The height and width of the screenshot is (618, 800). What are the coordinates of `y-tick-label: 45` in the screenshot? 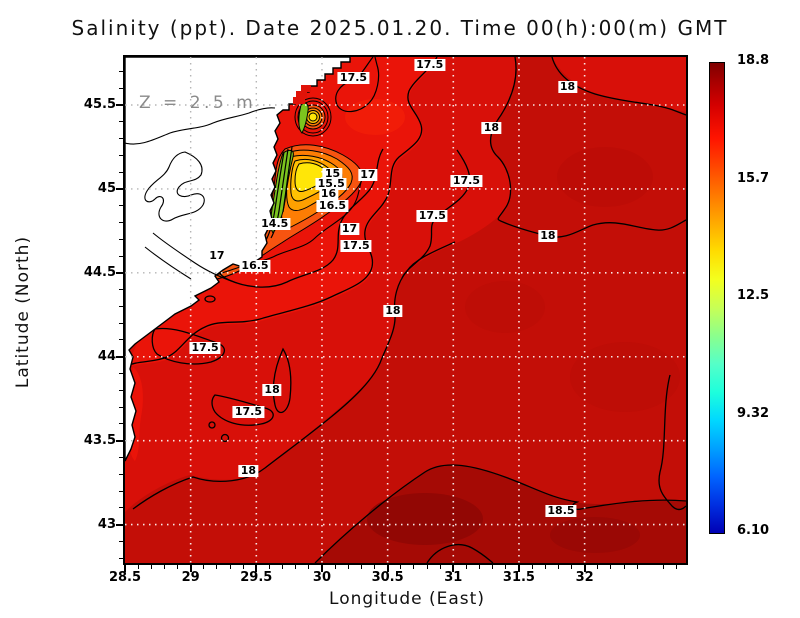 It's located at (106, 188).